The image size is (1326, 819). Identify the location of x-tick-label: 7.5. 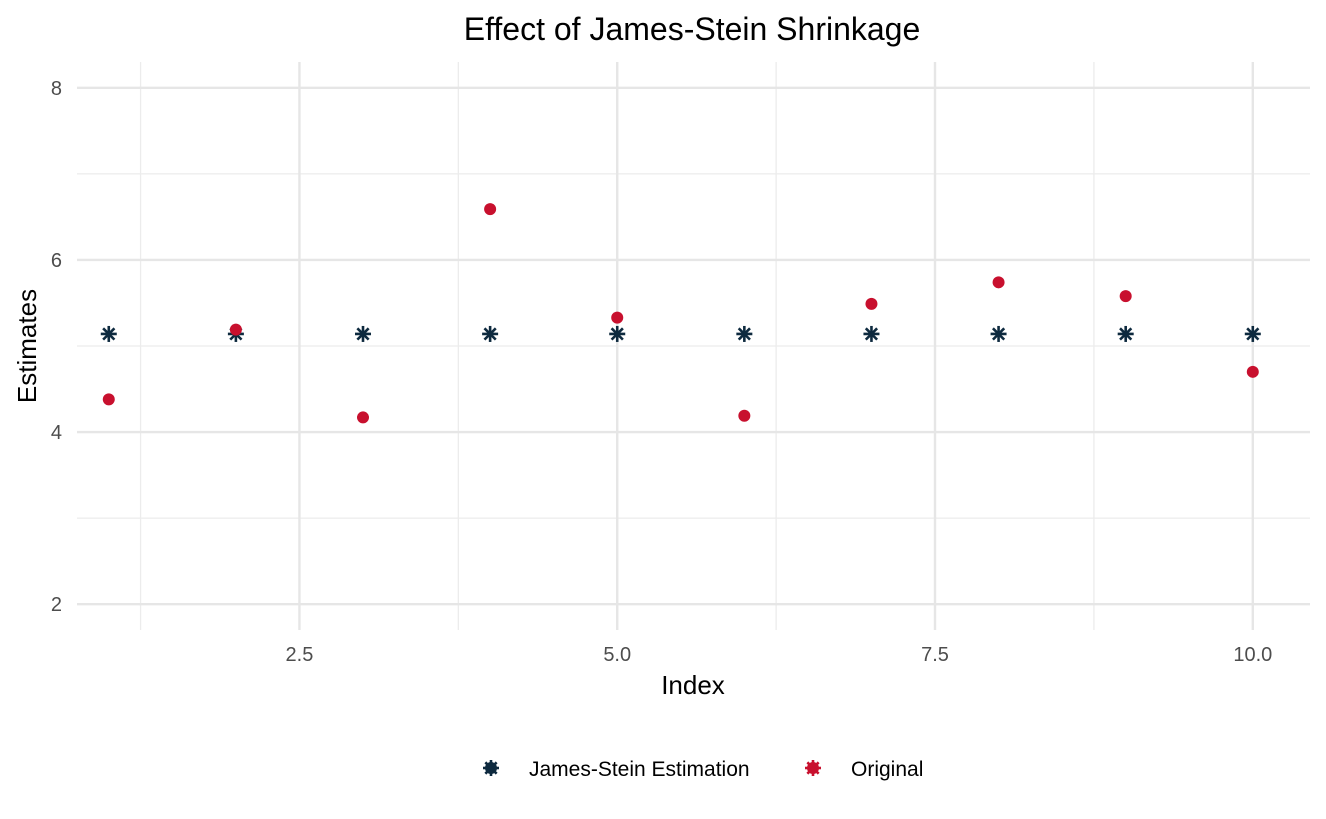
(935, 655).